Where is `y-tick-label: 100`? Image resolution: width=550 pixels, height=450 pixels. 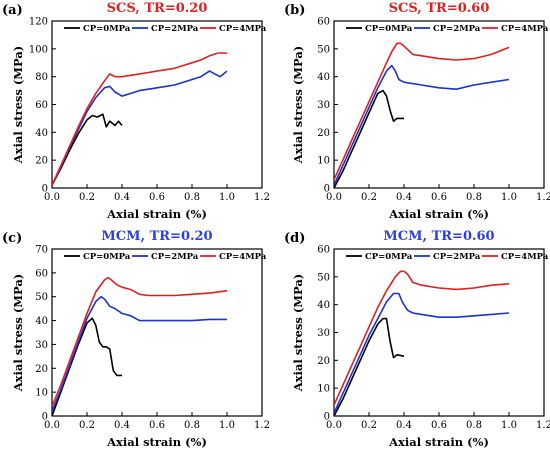
y-tick-label: 100 is located at coordinates (38, 49).